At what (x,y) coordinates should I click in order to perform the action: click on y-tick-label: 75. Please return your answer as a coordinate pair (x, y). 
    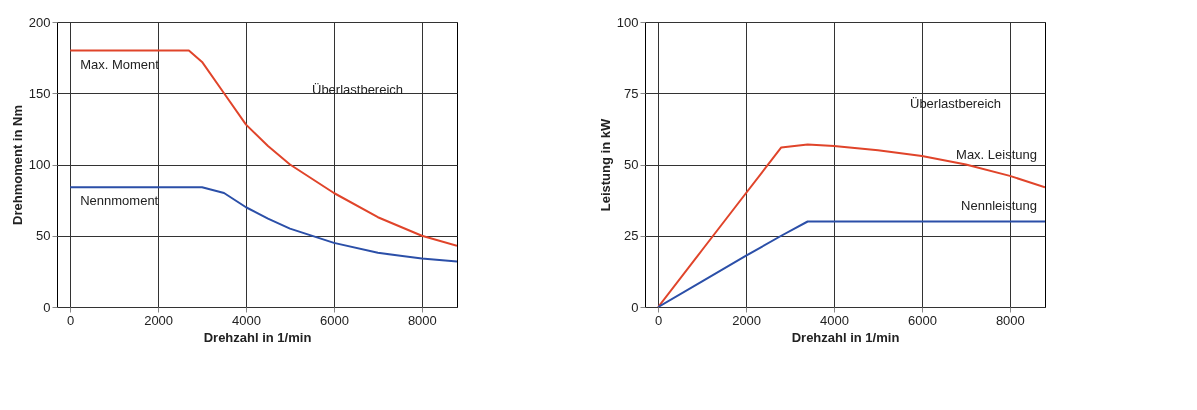
    Looking at the image, I should click on (631, 93).